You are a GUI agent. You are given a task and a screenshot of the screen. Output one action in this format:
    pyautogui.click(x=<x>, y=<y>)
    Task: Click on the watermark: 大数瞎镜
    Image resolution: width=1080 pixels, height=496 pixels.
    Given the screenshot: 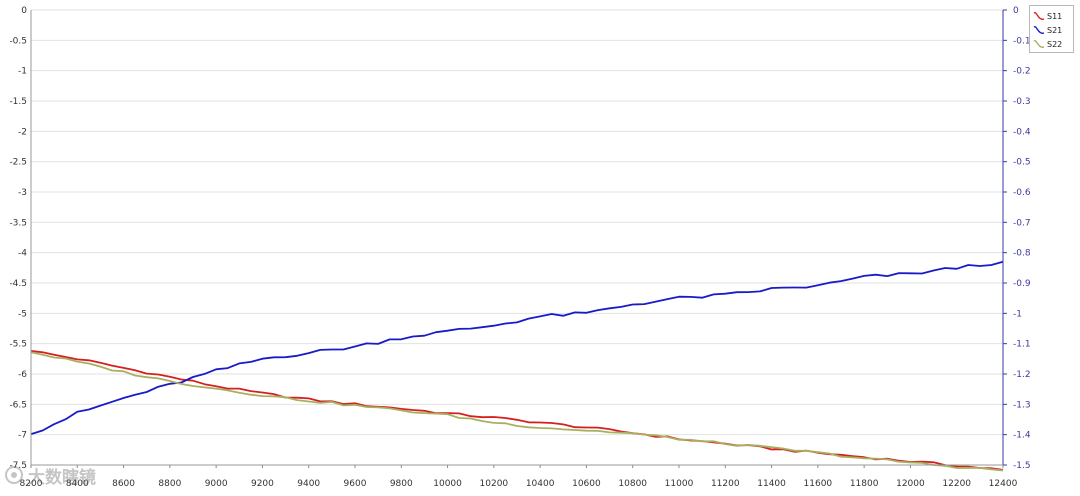 What is the action you would take?
    pyautogui.click(x=50, y=475)
    